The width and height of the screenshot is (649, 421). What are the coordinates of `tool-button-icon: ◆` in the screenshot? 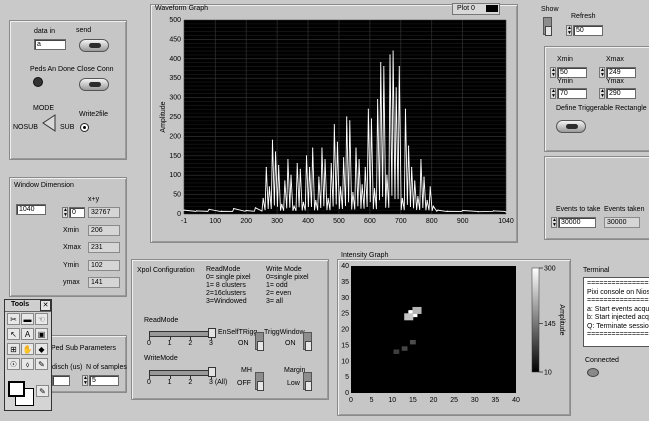 It's located at (41, 349).